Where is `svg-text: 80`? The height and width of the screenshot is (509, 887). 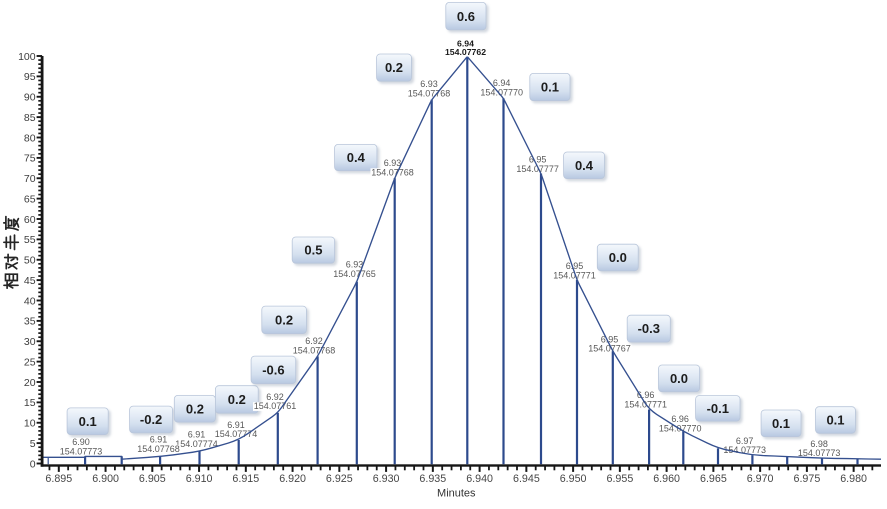
svg-text: 80 is located at coordinates (30, 138).